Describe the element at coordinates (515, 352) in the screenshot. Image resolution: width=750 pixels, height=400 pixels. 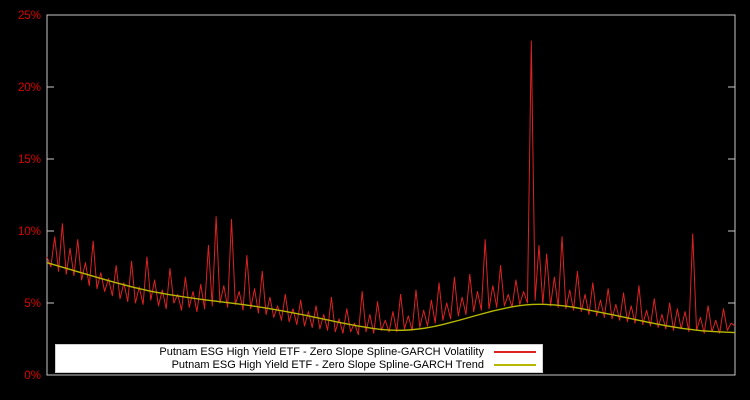
I see `volatility-line-sample` at that location.